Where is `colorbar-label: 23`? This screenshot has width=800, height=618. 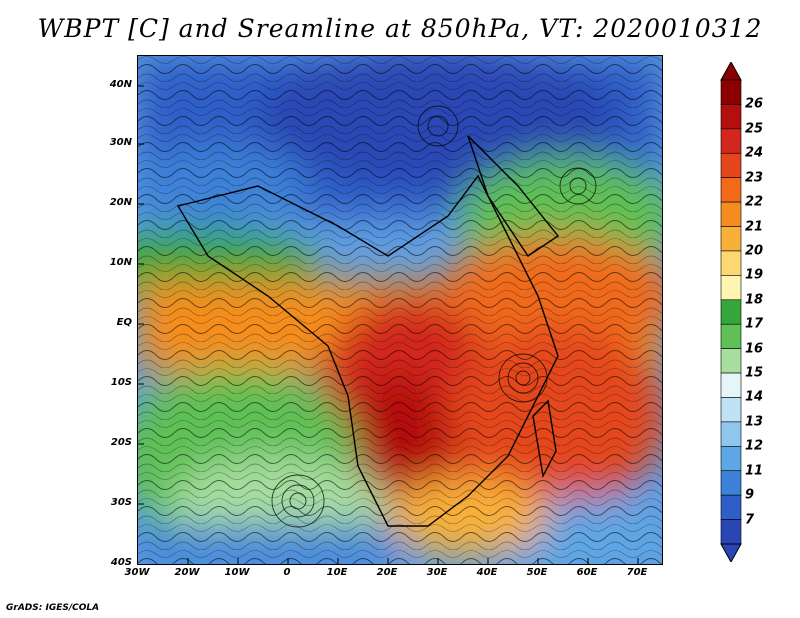
colorbar-label: 23 is located at coordinates (754, 178).